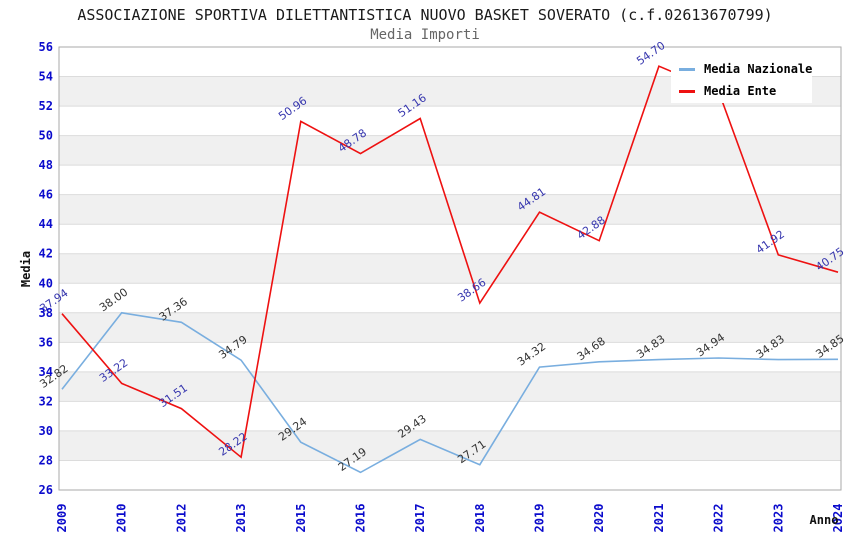 This screenshot has width=850, height=550. I want to click on y-tick-label: 38, so click(46, 313).